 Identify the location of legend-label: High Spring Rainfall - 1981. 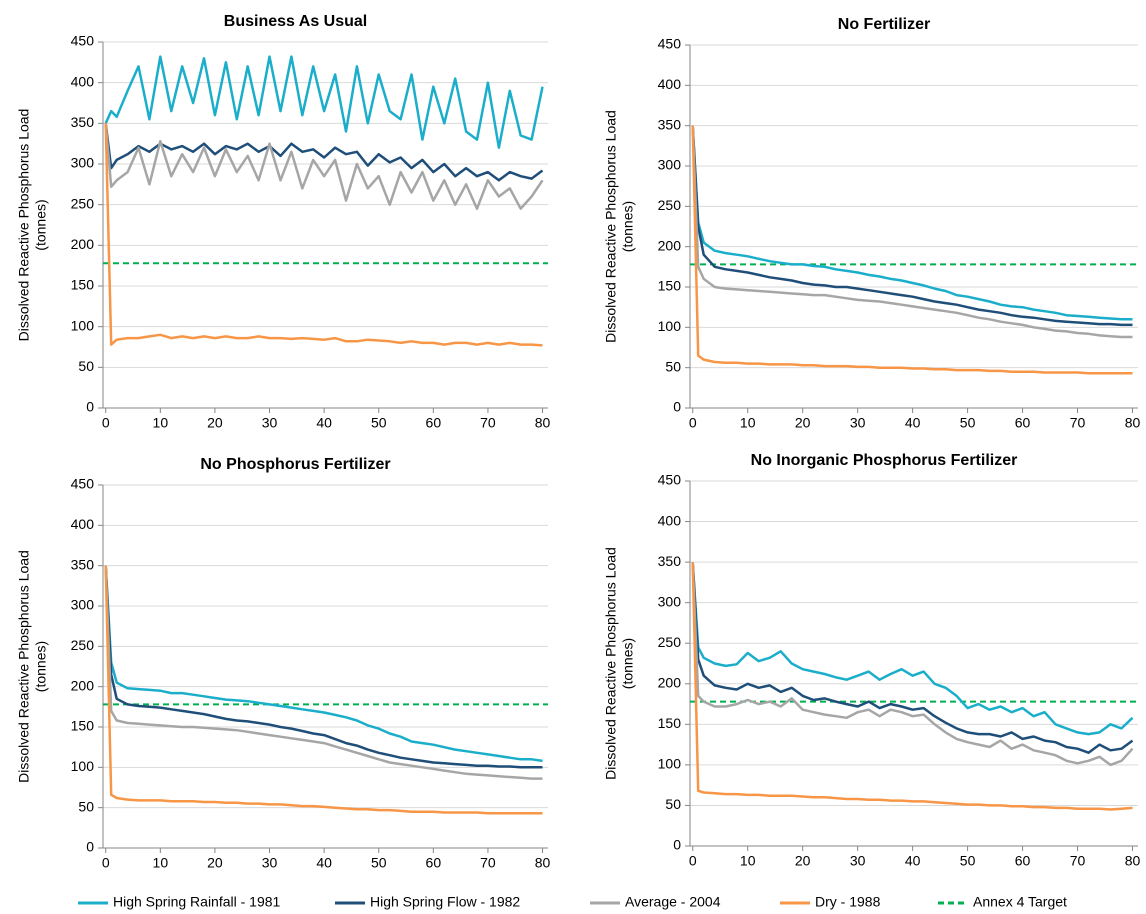
(197, 902).